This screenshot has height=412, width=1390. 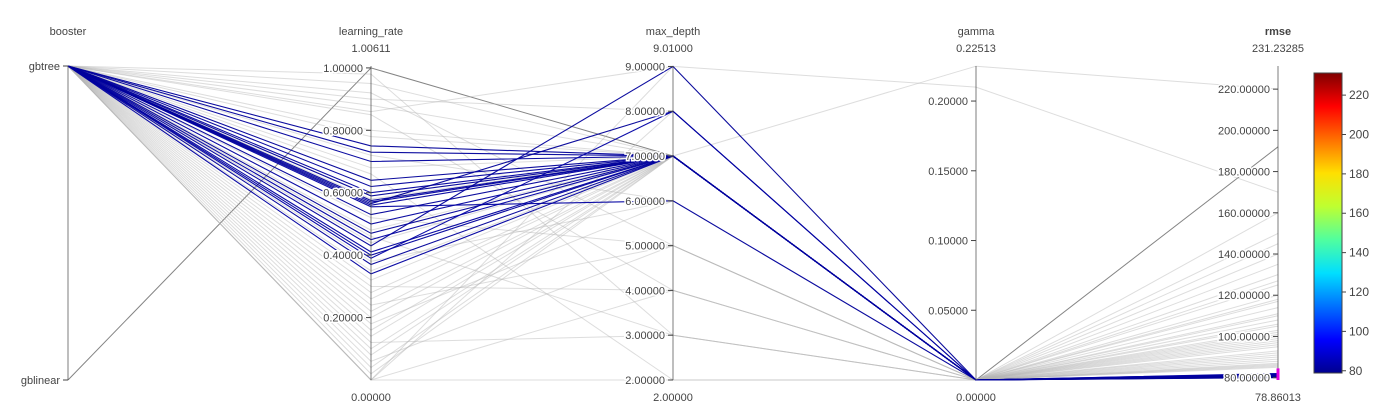 What do you see at coordinates (1244, 173) in the screenshot?
I see `tick-label-180-00000: 180.00000` at bounding box center [1244, 173].